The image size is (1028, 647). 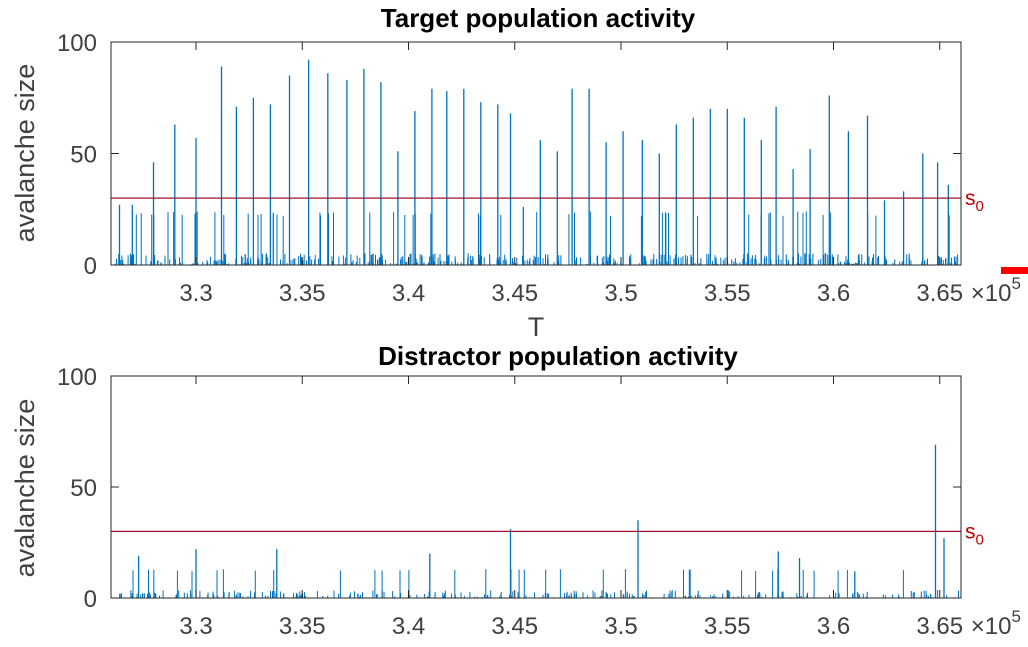 I want to click on x-axis-label: T, so click(x=536, y=327).